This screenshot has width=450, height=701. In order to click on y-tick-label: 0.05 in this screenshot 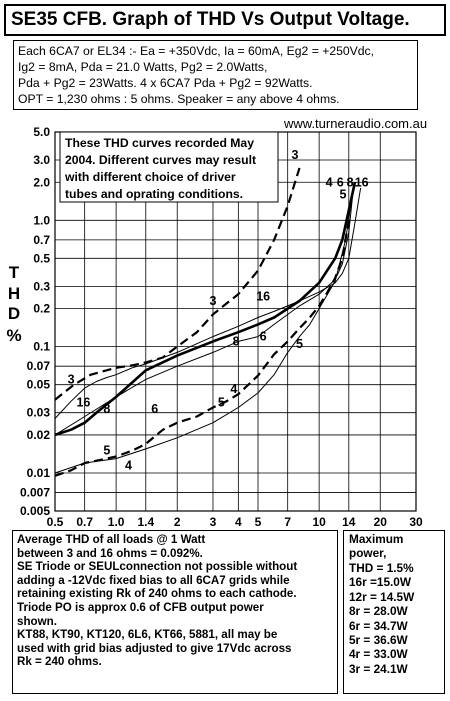, I will do `click(39, 385)`.